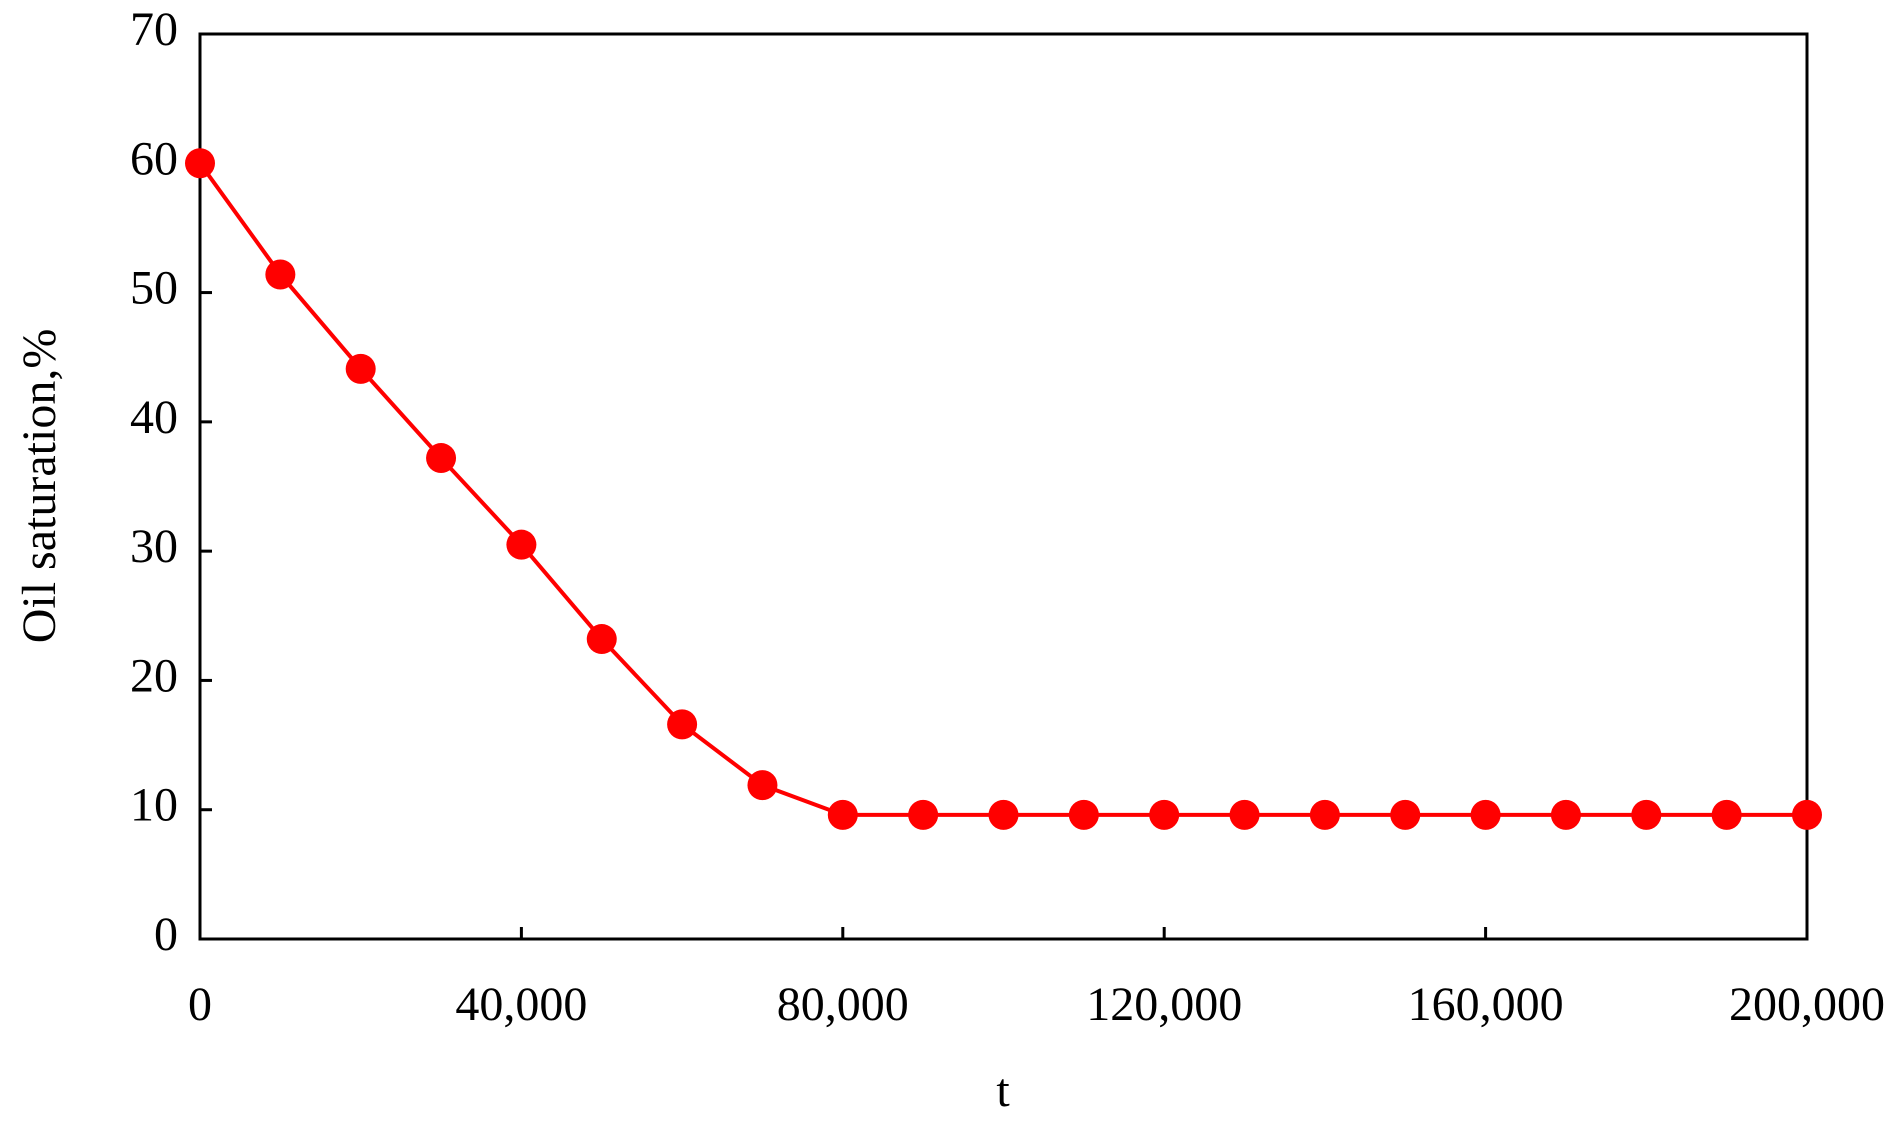  Describe the element at coordinates (1003, 1090) in the screenshot. I see `x-axis-label: t` at that location.